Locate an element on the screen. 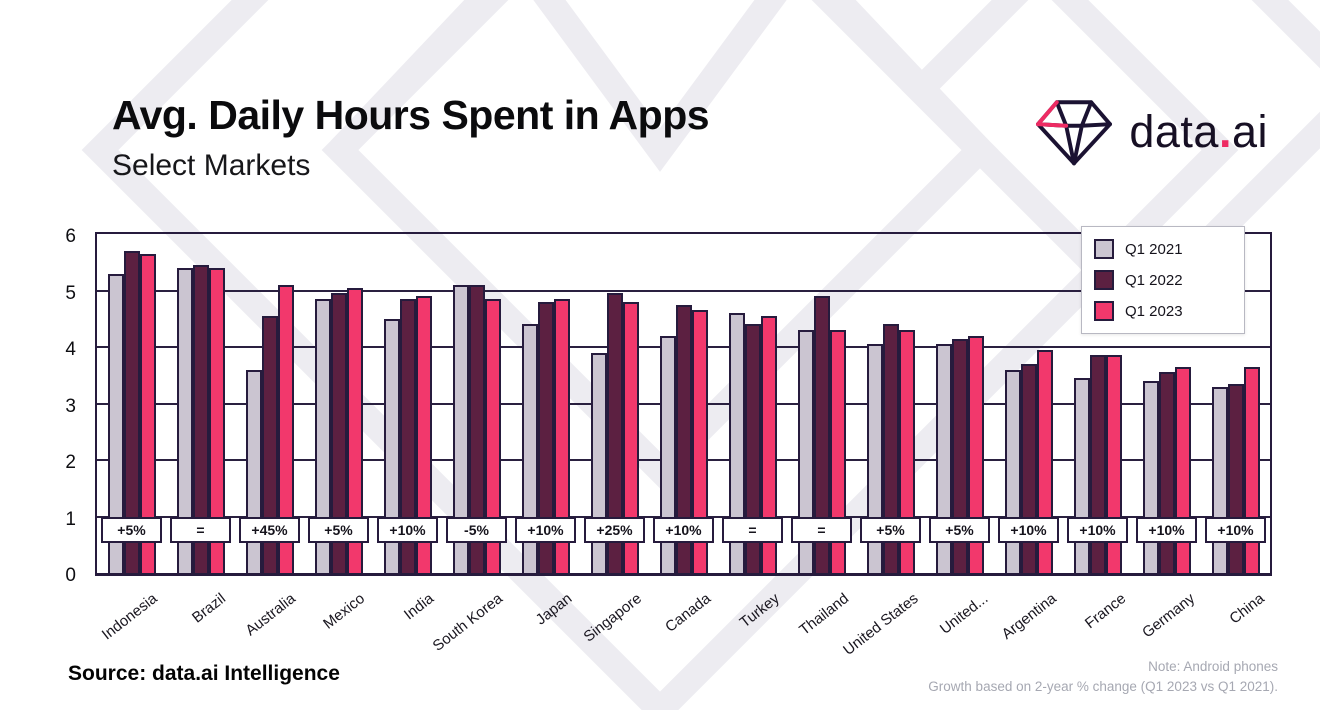 The image size is (1320, 710). legend: Q1 2021 Q1 2022 Q1 2023 is located at coordinates (1163, 280).